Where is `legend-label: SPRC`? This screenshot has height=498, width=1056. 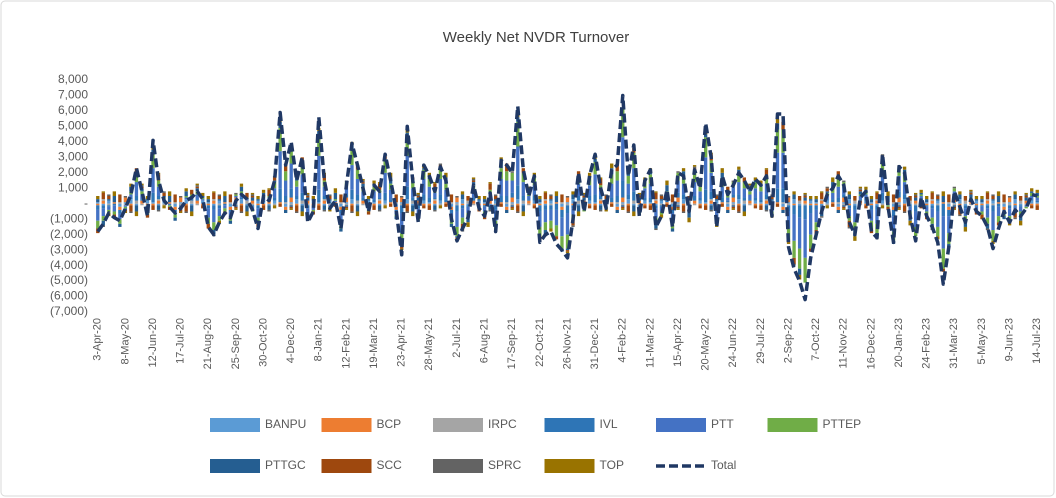
legend-label: SPRC is located at coordinates (505, 465).